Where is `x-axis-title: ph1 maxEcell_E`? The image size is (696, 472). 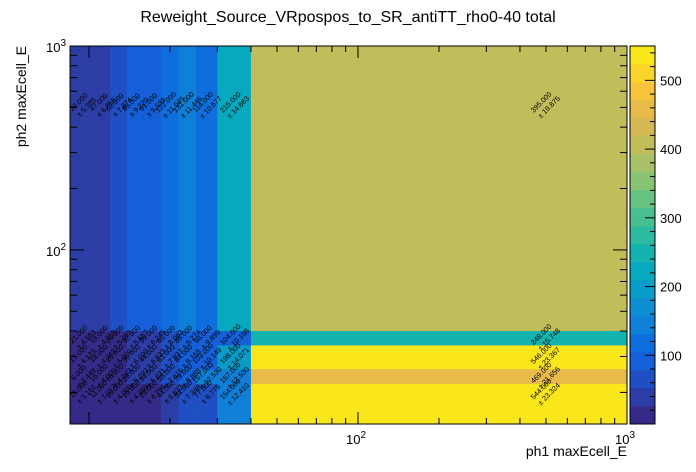 x-axis-title: ph1 maxEcell_E is located at coordinates (576, 451).